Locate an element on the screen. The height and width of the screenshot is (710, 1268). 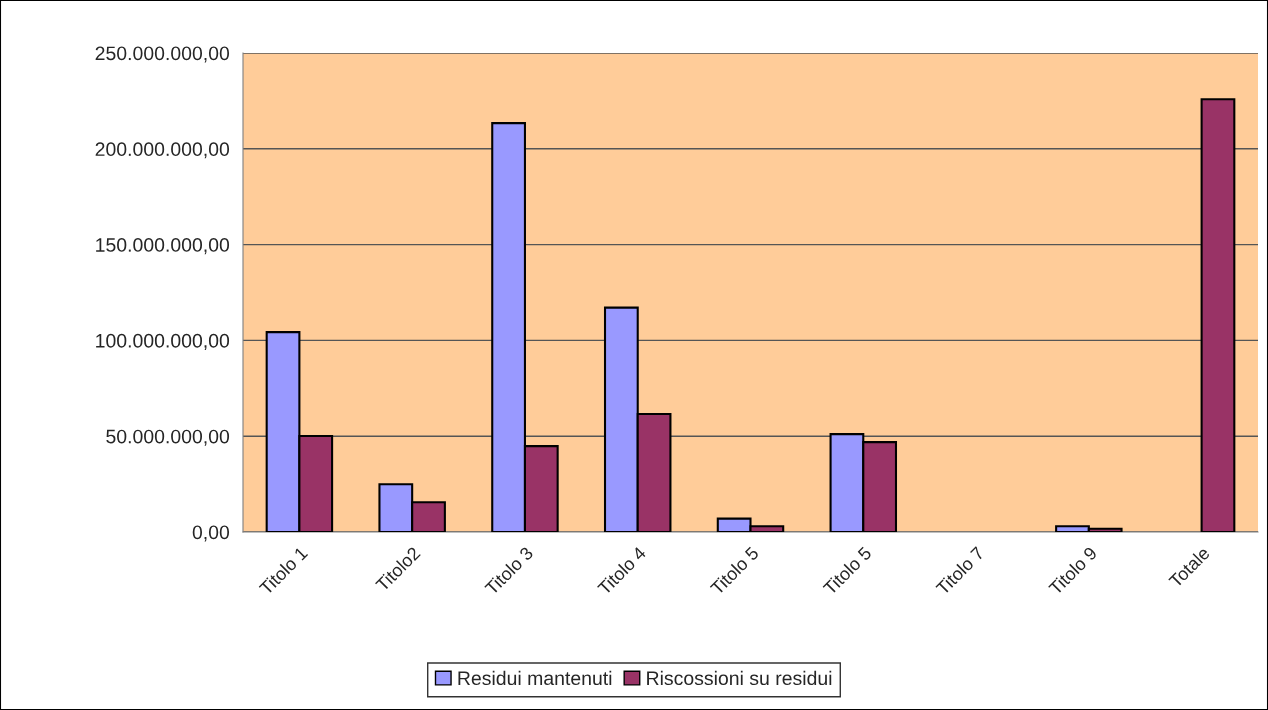
legend-label: Residui mantenuti is located at coordinates (535, 678).